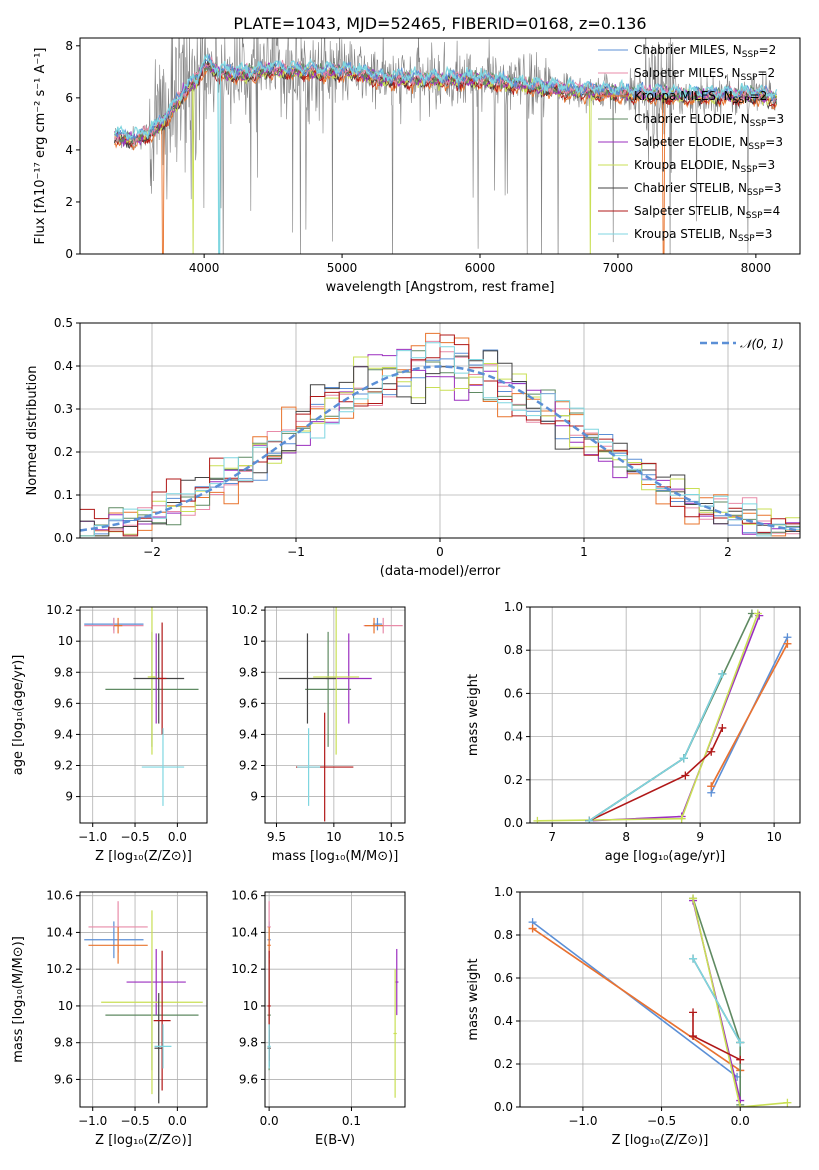 The width and height of the screenshot is (819, 1170). What do you see at coordinates (114, 940) in the screenshot?
I see `errorbar-chabrier-miles` at bounding box center [114, 940].